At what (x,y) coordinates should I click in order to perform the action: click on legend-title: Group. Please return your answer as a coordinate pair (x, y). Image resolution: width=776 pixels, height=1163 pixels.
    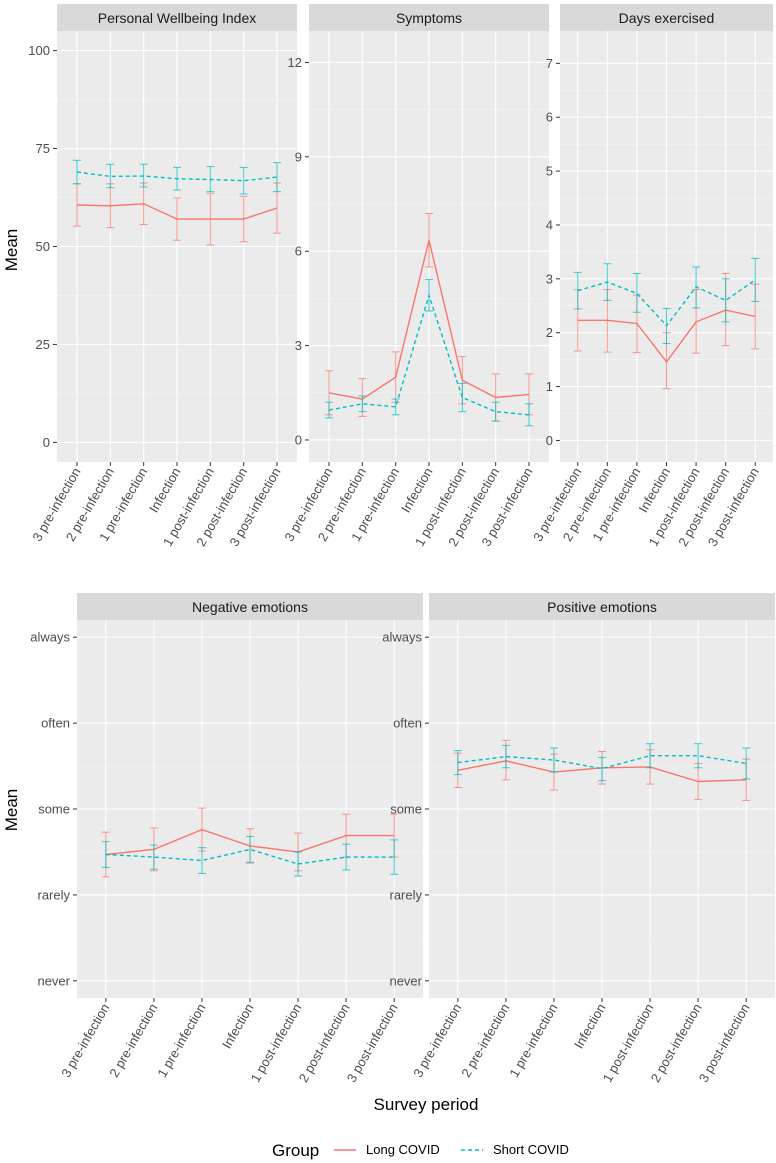
    Looking at the image, I should click on (295, 1150).